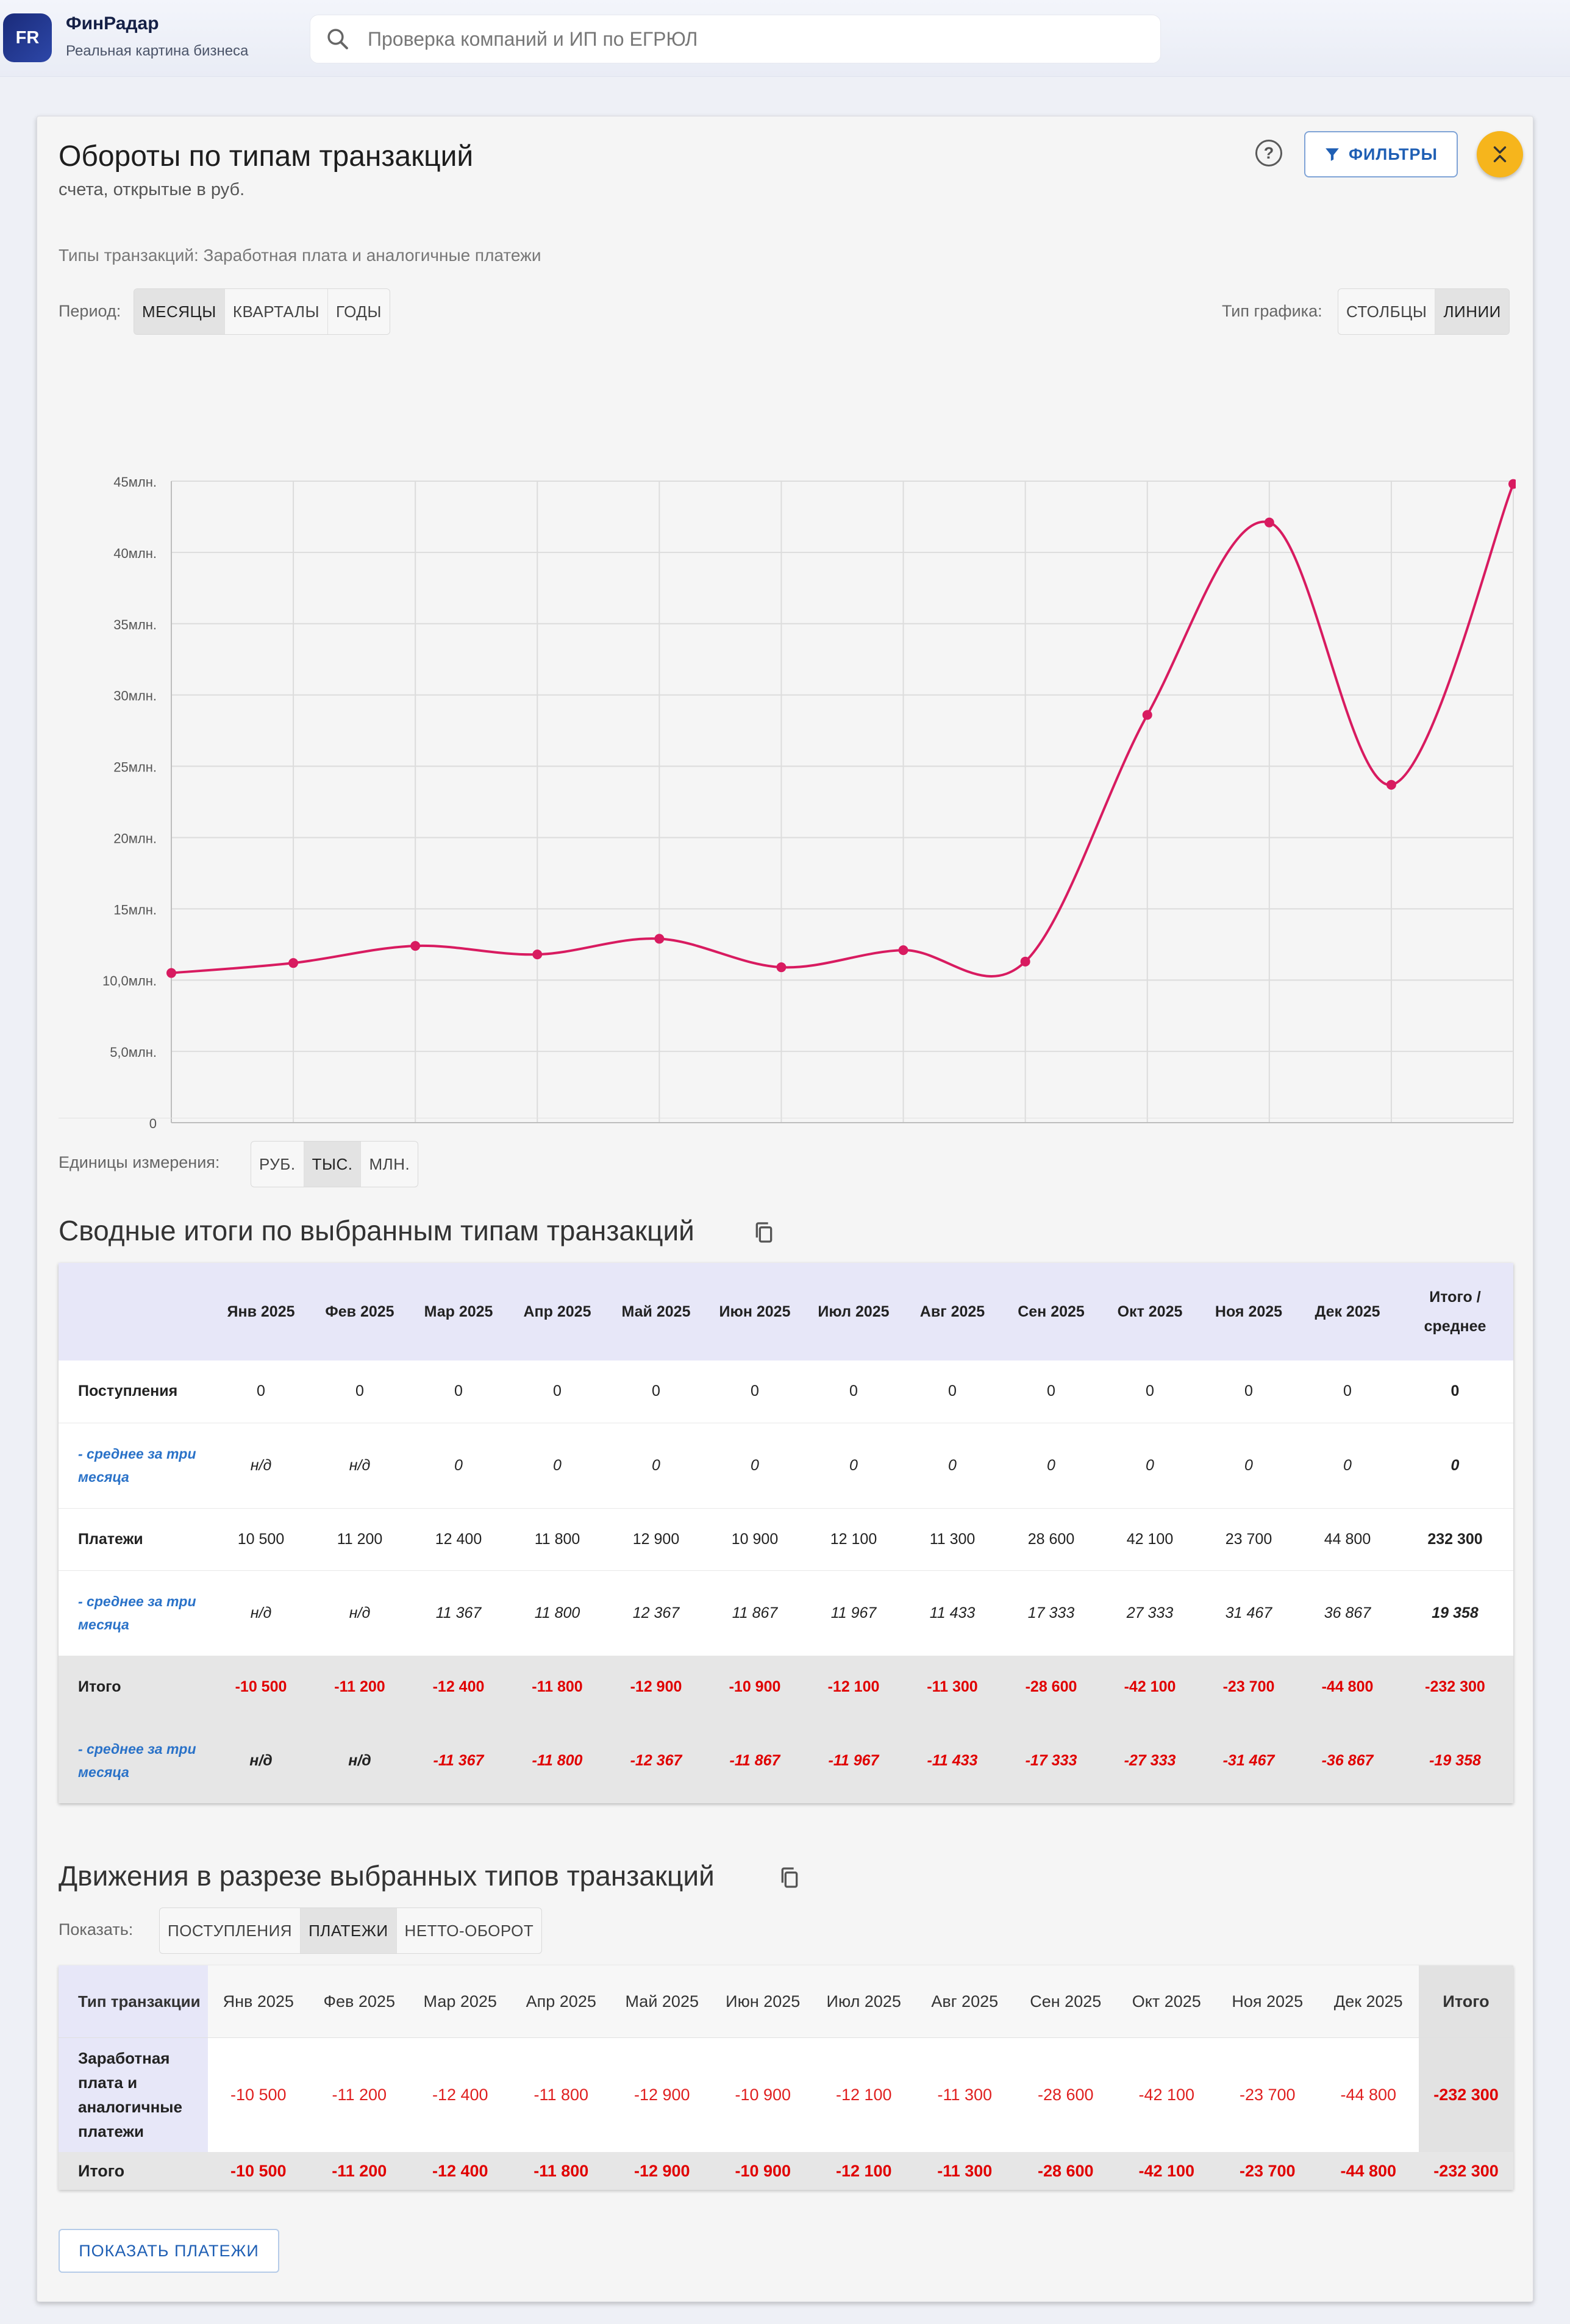 The height and width of the screenshot is (2324, 1570). What do you see at coordinates (1166, 2094) in the screenshot?
I see `value-cell: -42 100` at bounding box center [1166, 2094].